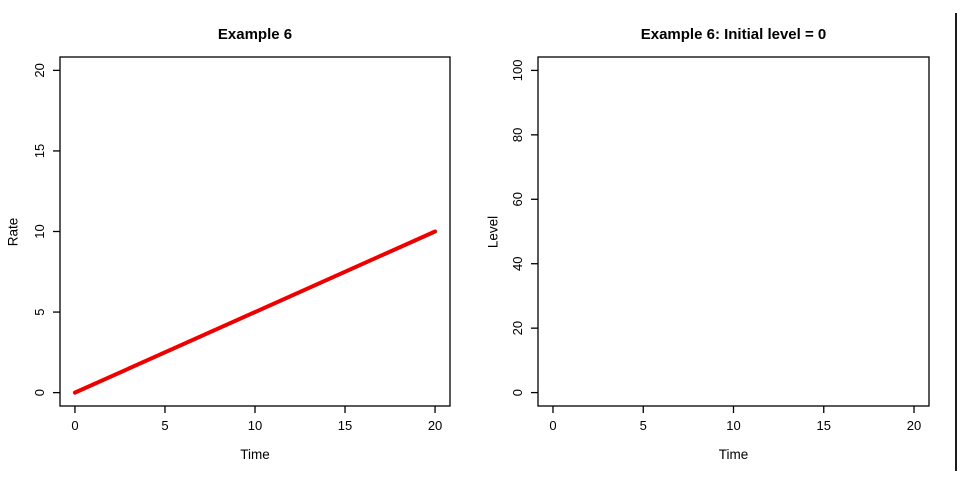 This screenshot has height=480, width=960. I want to click on chart-title-rate: Example 6, so click(255, 34).